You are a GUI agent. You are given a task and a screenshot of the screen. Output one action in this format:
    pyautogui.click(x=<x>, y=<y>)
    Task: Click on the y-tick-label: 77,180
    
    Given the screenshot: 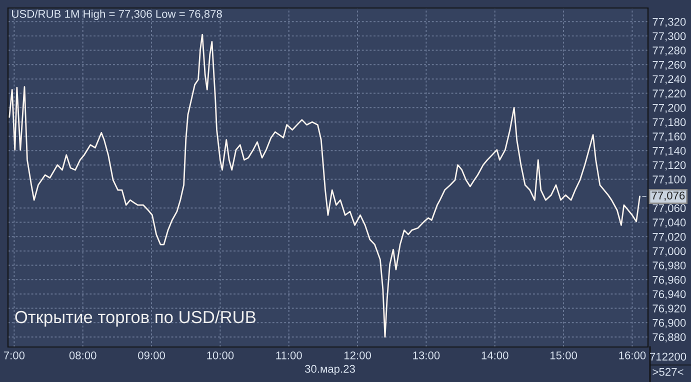 What is the action you would take?
    pyautogui.click(x=669, y=123)
    